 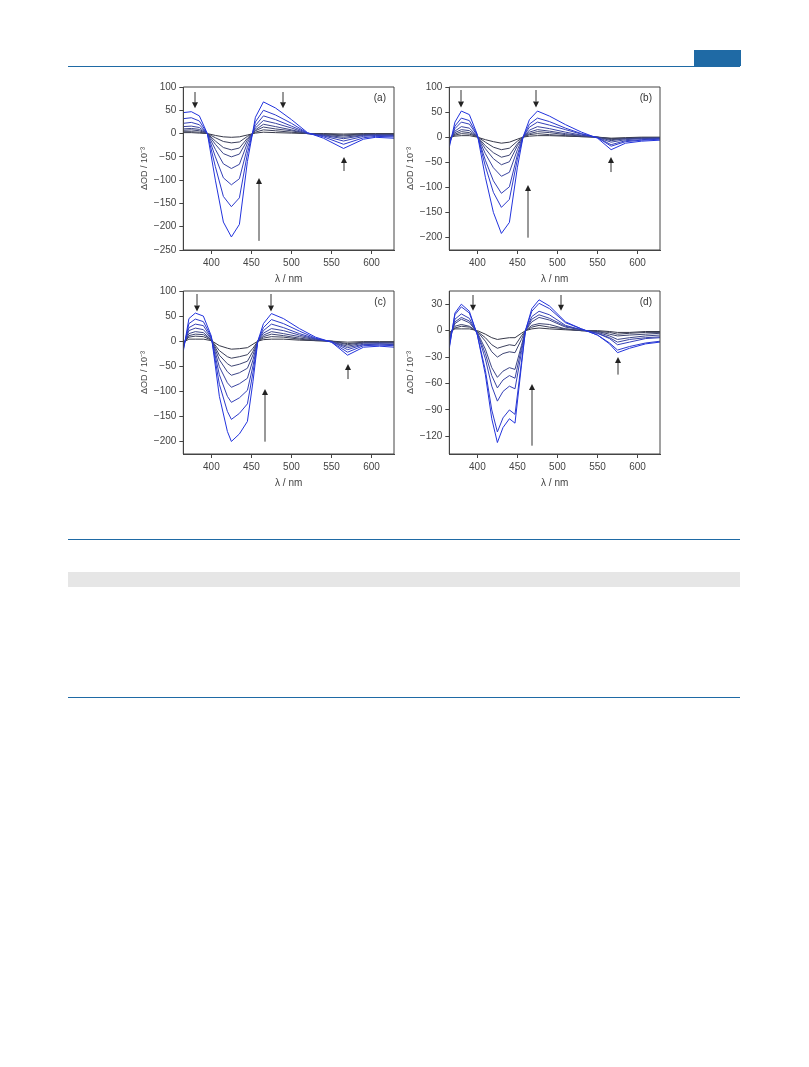 I want to click on y-tick-label: −250, so click(x=165, y=249).